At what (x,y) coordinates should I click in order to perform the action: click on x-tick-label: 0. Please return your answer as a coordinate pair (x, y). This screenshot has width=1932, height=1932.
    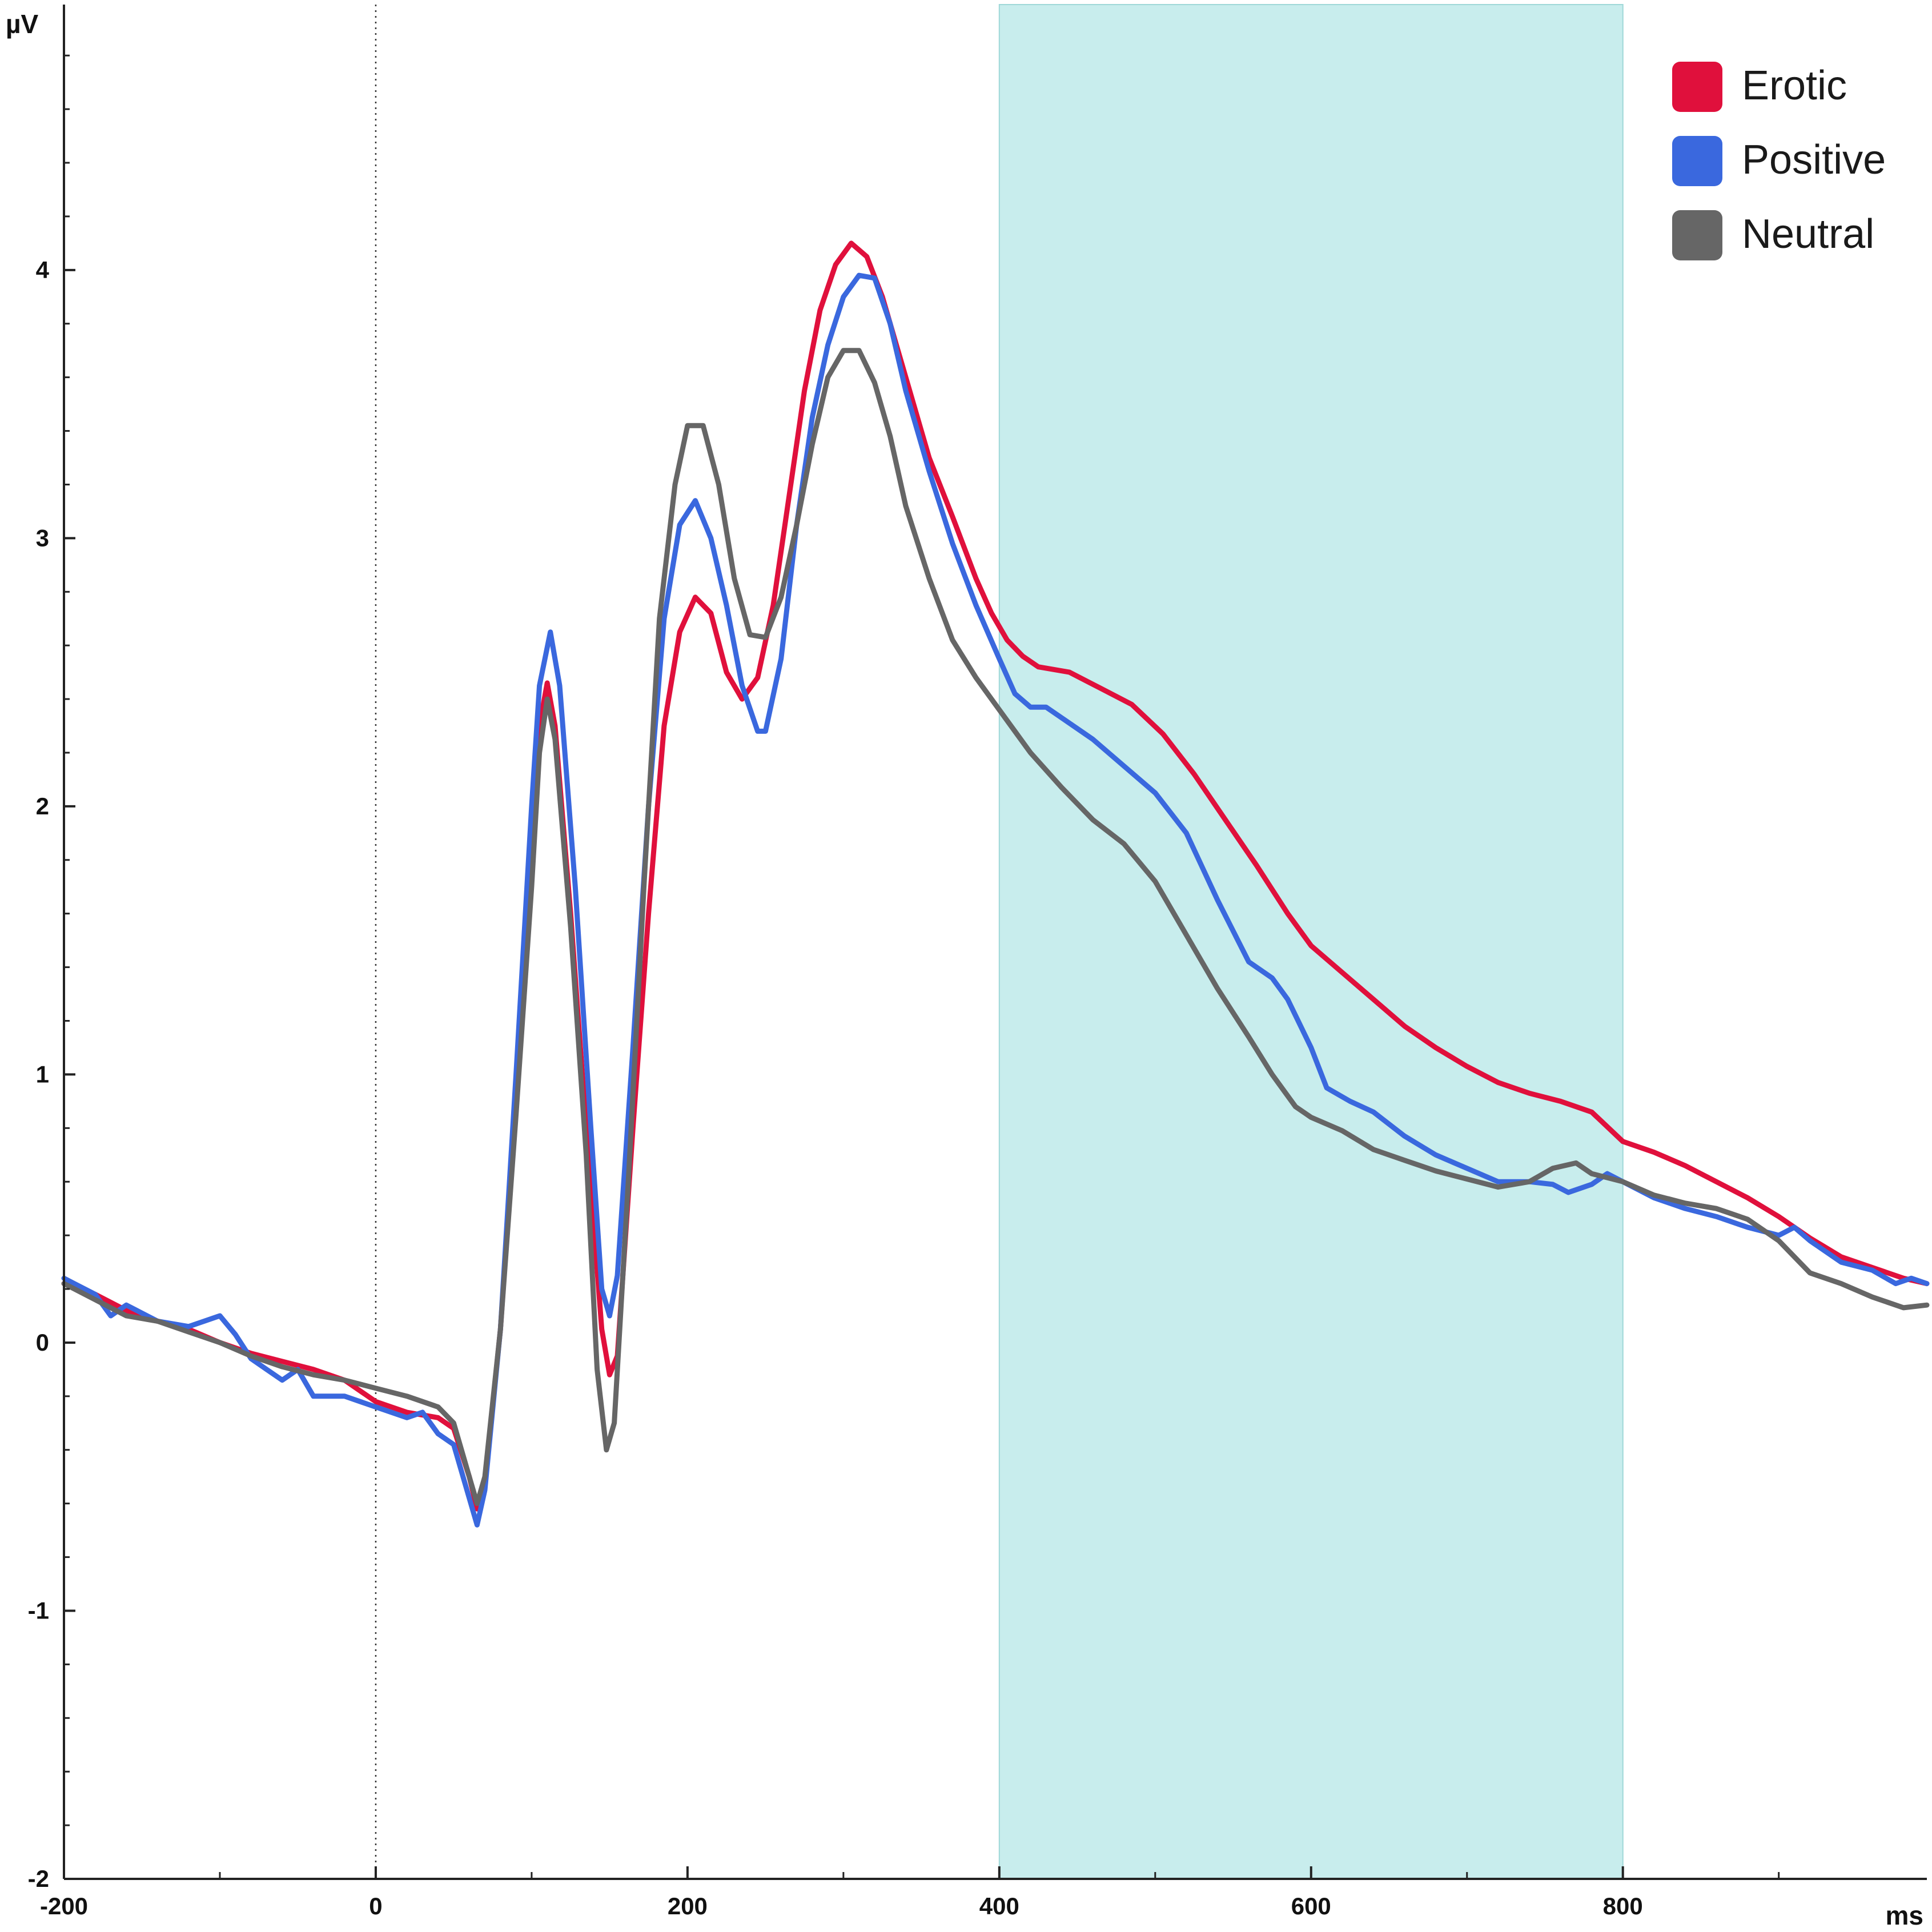
    Looking at the image, I should click on (375, 1906).